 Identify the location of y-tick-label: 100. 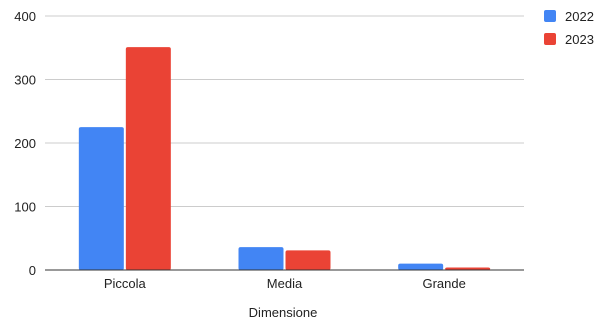
(25, 207).